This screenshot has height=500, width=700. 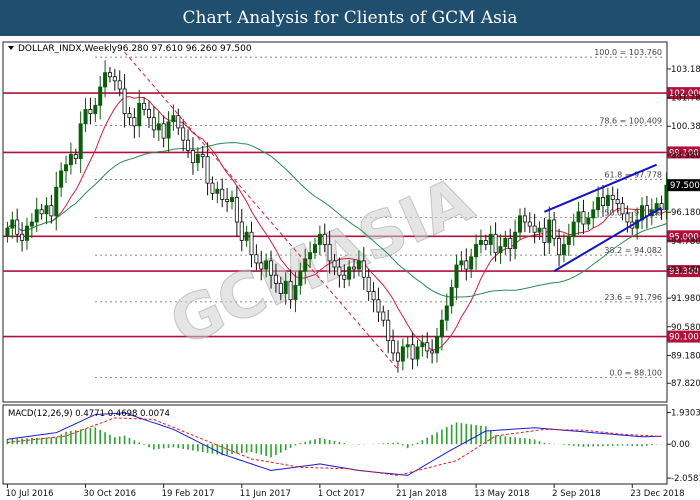 What do you see at coordinates (341, 494) in the screenshot?
I see `time-tick-label: 1 Oct 2017` at bounding box center [341, 494].